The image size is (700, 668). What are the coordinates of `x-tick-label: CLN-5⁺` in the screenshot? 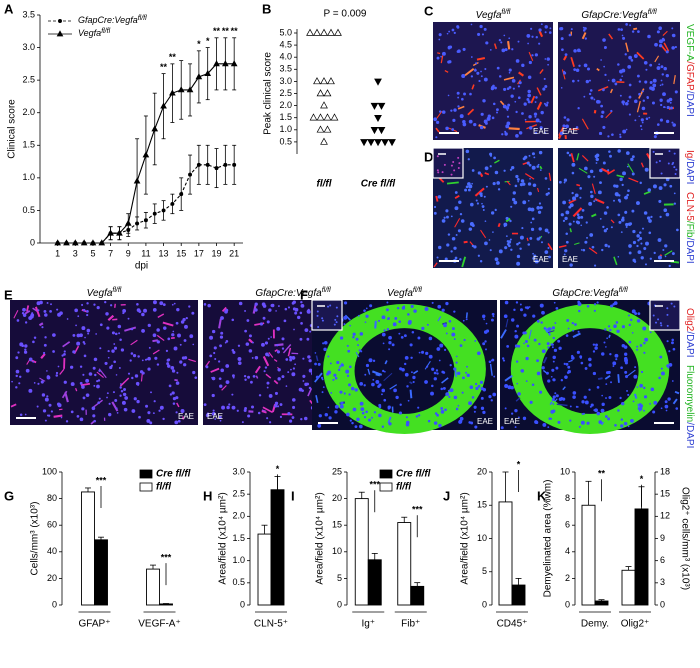 It's located at (271, 624).